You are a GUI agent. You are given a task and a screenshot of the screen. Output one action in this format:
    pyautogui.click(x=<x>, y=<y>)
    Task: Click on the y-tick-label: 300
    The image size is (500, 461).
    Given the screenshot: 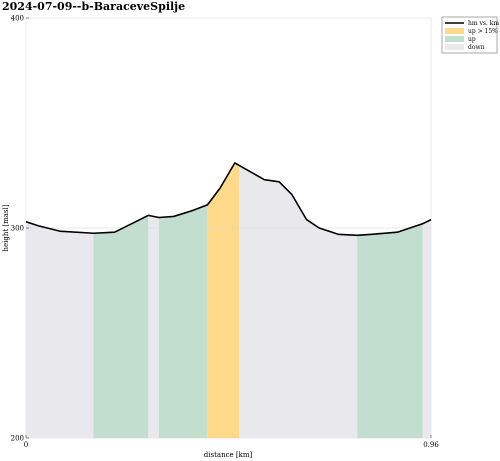 What is the action you would take?
    pyautogui.click(x=17, y=229)
    